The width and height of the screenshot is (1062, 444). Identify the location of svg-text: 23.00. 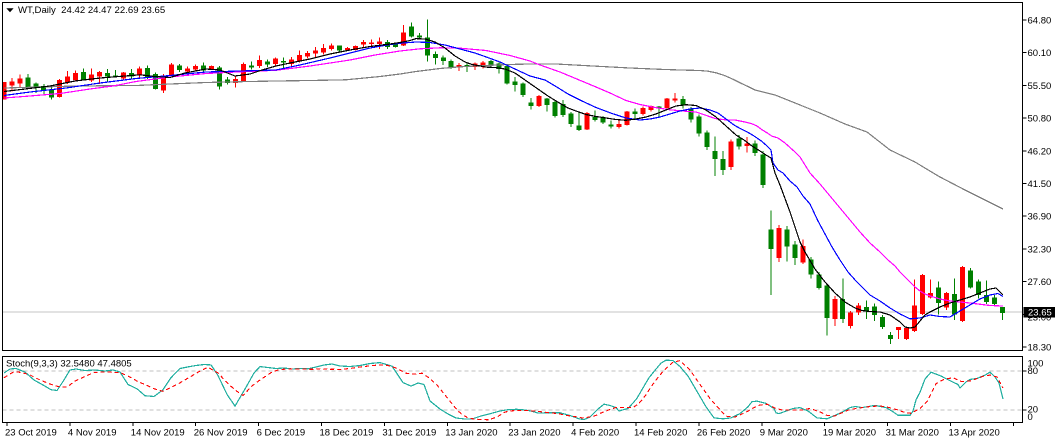
(1040, 318).